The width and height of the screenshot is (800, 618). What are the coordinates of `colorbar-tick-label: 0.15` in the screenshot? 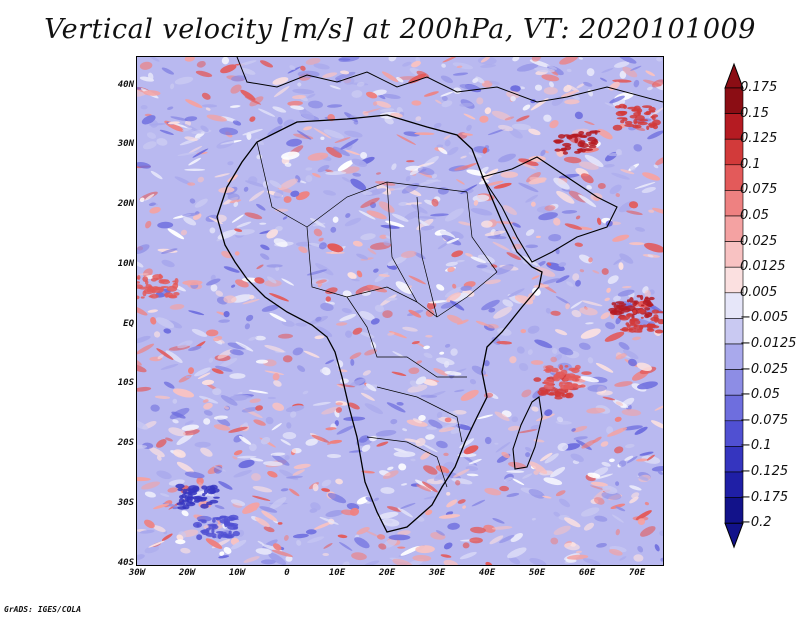 It's located at (754, 113).